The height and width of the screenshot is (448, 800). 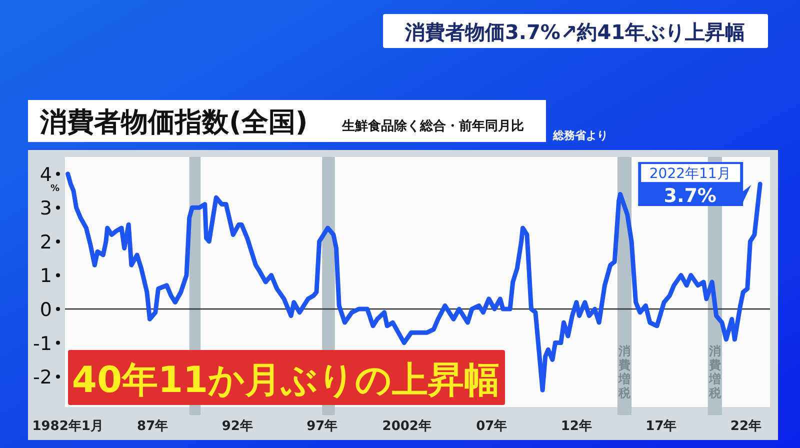 I want to click on y-tick-label: -2, so click(x=42, y=377).